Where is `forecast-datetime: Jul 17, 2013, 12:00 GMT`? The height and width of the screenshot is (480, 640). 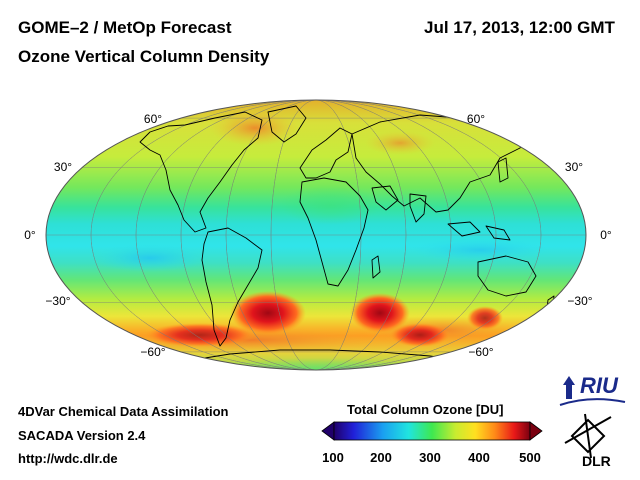
forecast-datetime: Jul 17, 2013, 12:00 GMT is located at coordinates (519, 27).